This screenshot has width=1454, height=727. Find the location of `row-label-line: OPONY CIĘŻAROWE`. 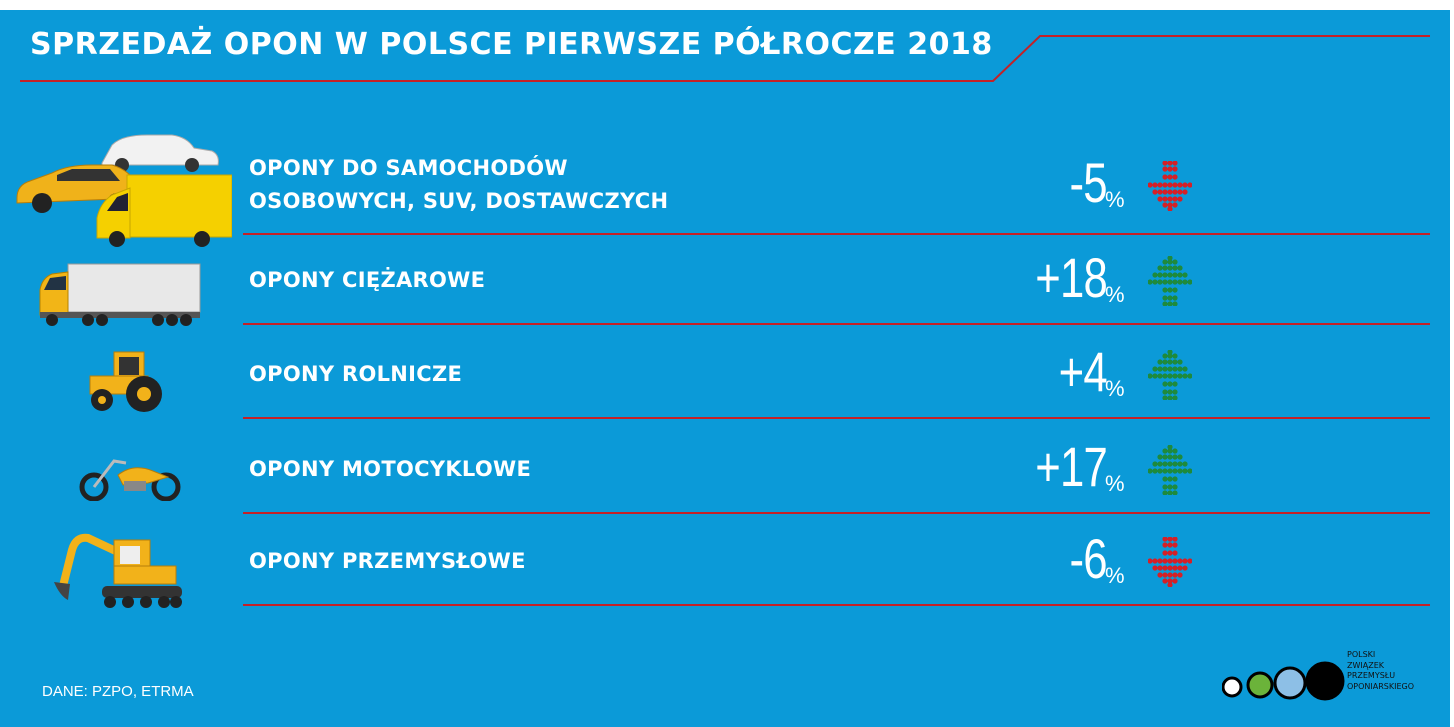

row-label-line: OPONY CIĘŻAROWE is located at coordinates (367, 279).